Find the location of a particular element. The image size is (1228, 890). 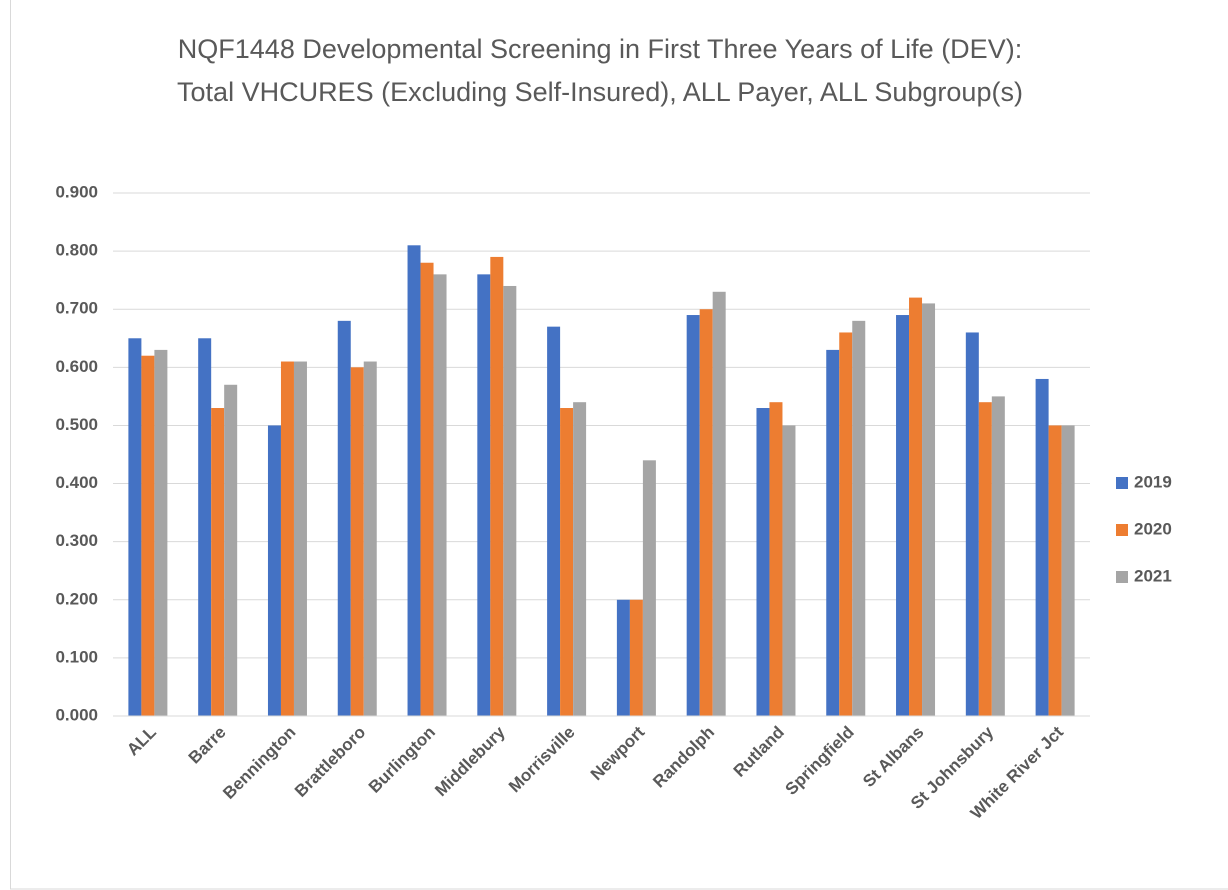

legend-label: 2019 is located at coordinates (1153, 481).